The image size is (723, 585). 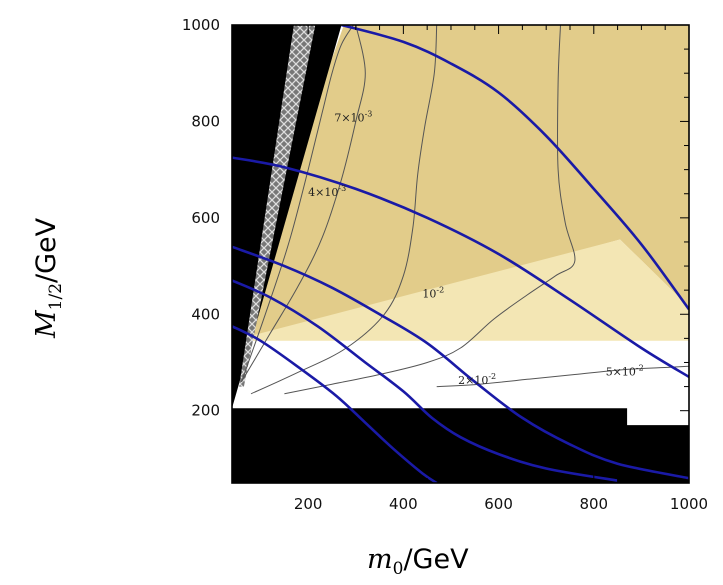 What do you see at coordinates (327, 191) in the screenshot?
I see `contour-label-2: 4×10⁻³` at bounding box center [327, 191].